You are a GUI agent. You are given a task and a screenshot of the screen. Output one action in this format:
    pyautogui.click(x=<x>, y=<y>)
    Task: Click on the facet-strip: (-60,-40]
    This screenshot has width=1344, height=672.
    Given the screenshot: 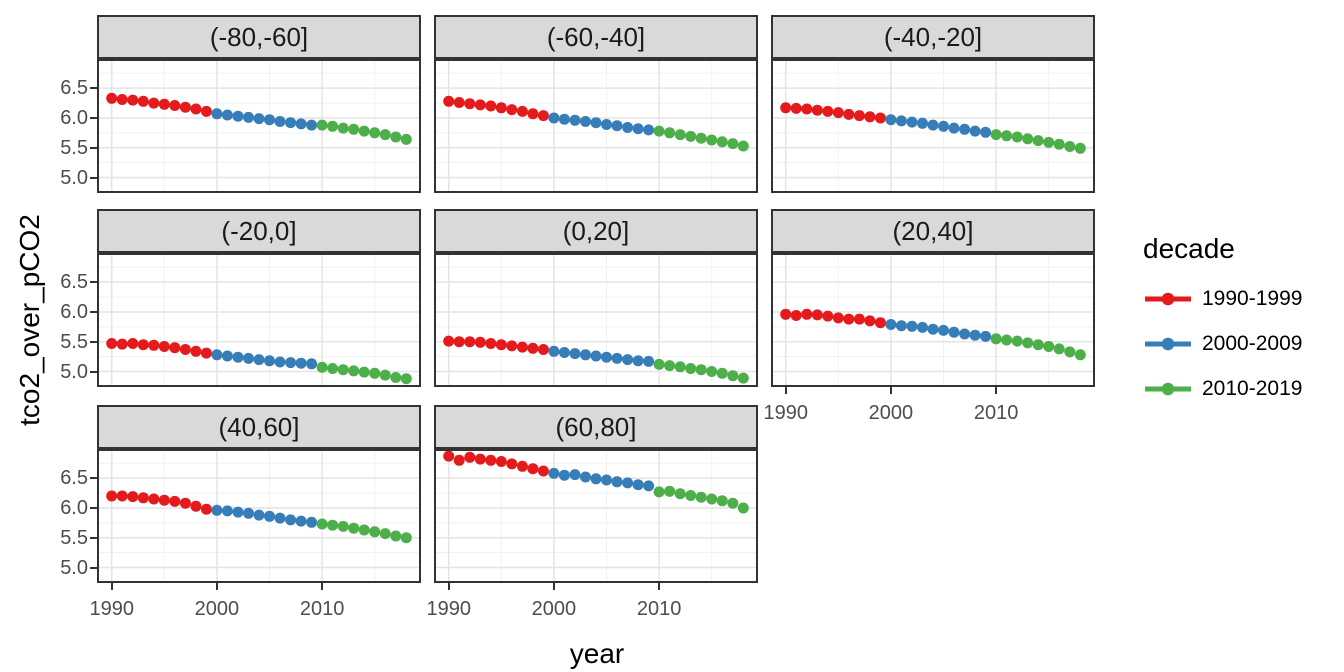 What is the action you would take?
    pyautogui.click(x=596, y=37)
    